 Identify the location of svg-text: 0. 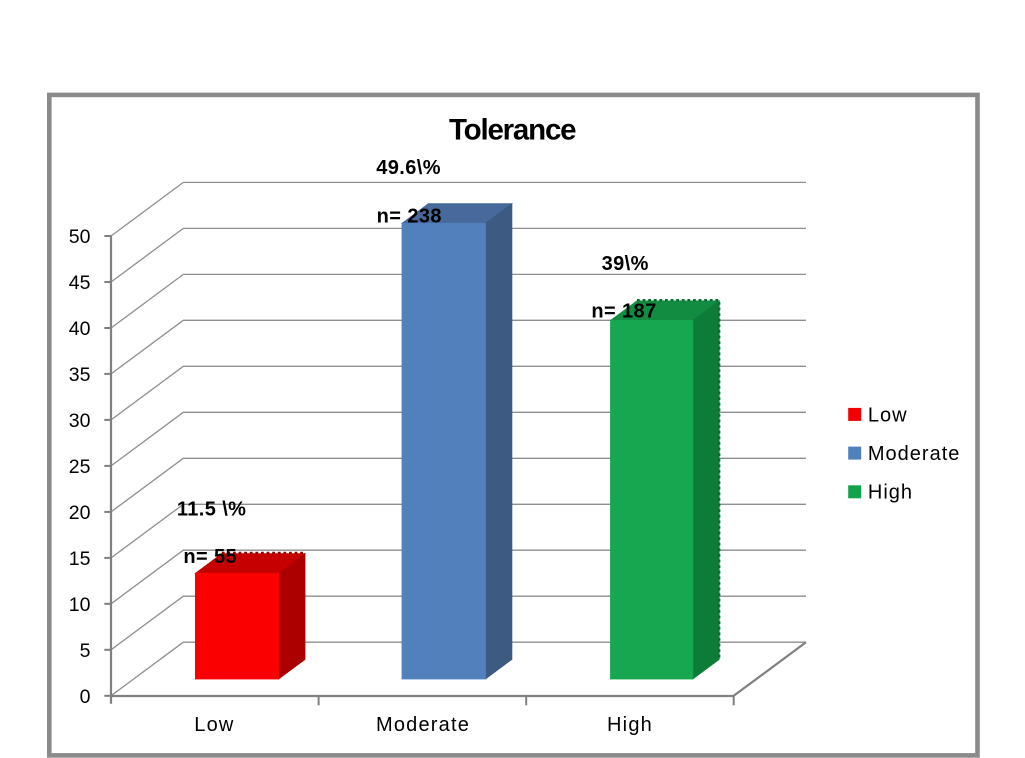
(85, 697).